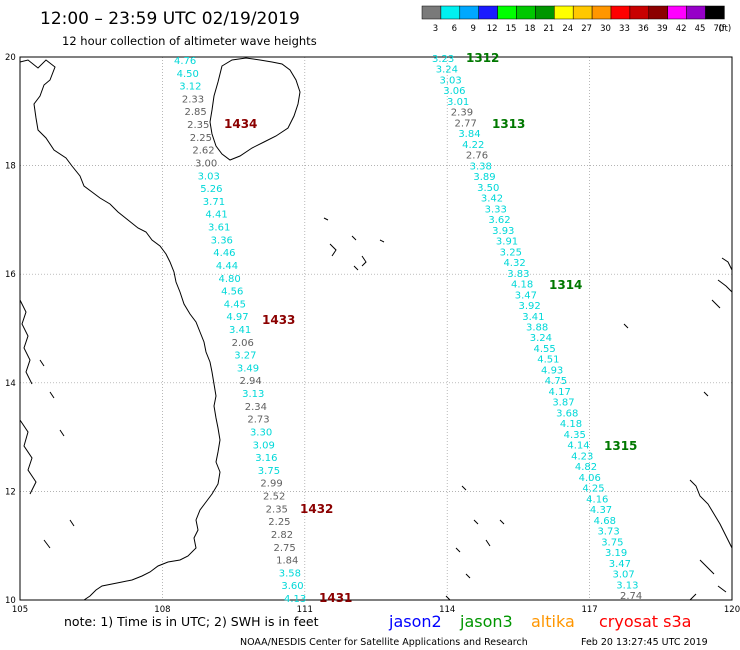 This screenshot has height=650, width=740. I want to click on legend-label: 9, so click(473, 29).